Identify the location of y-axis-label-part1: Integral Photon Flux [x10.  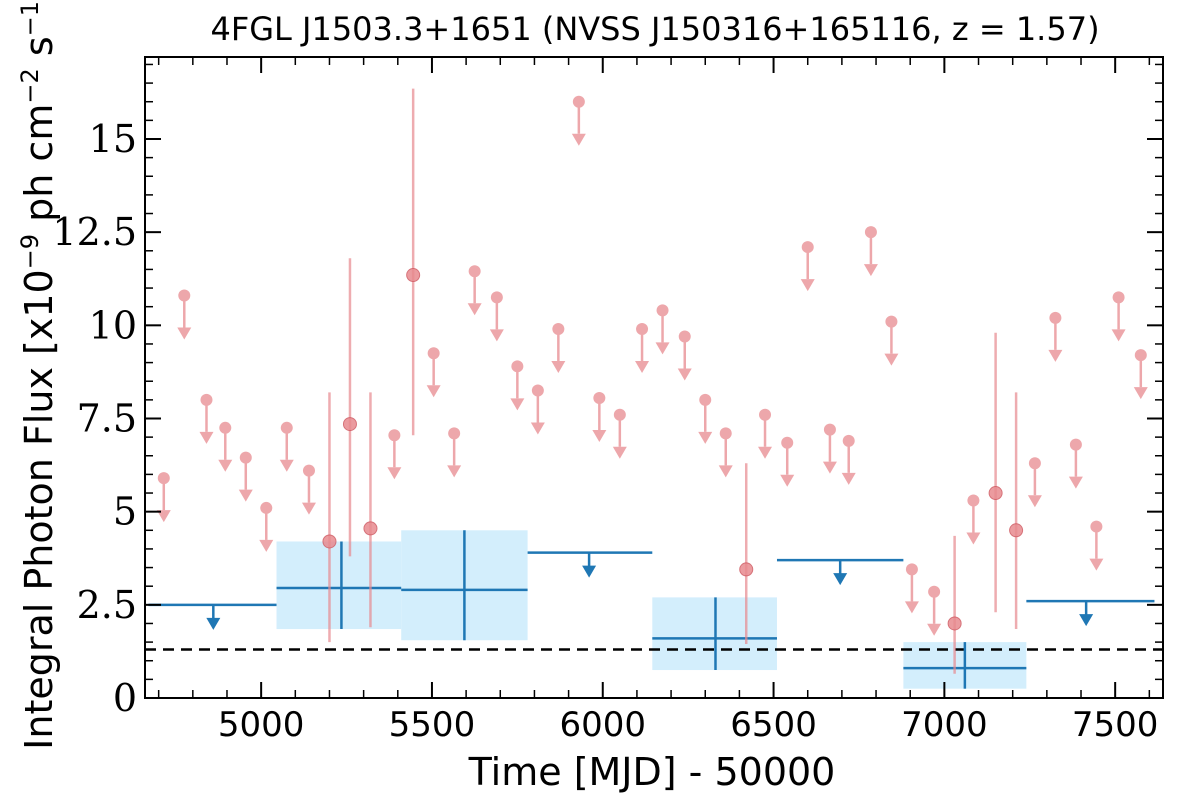
(39, 509).